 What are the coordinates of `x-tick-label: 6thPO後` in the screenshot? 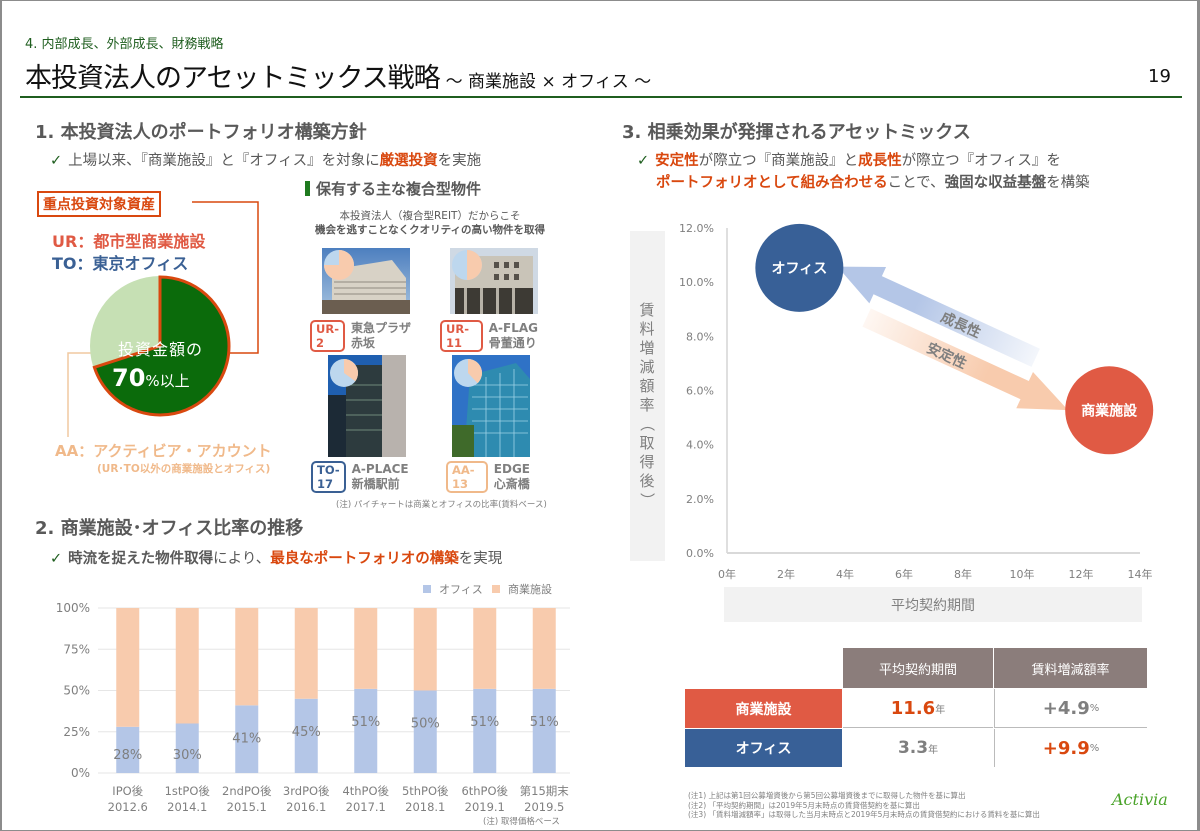 It's located at (484, 791).